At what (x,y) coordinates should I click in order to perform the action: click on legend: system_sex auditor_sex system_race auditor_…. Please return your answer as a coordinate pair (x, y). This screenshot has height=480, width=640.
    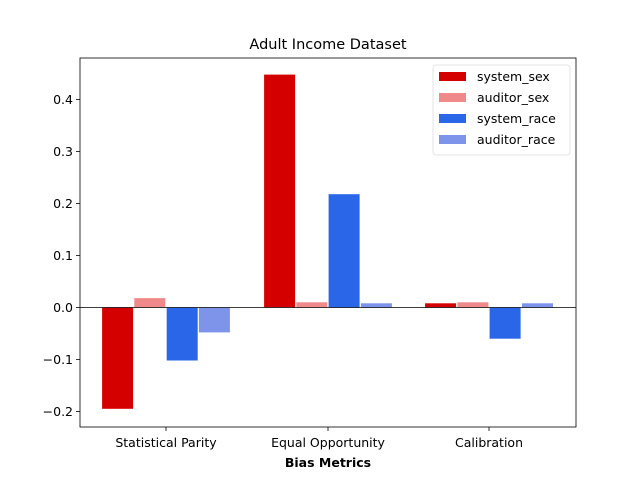
    Looking at the image, I should click on (501, 110).